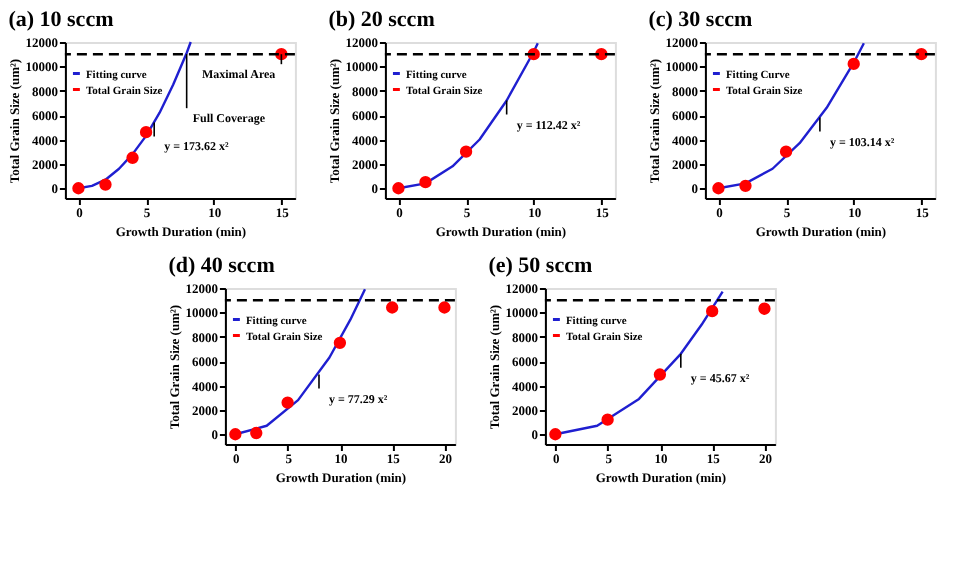 This screenshot has width=964, height=570. What do you see at coordinates (61, 20) in the screenshot?
I see `chart-title: (a) 10 sccm` at bounding box center [61, 20].